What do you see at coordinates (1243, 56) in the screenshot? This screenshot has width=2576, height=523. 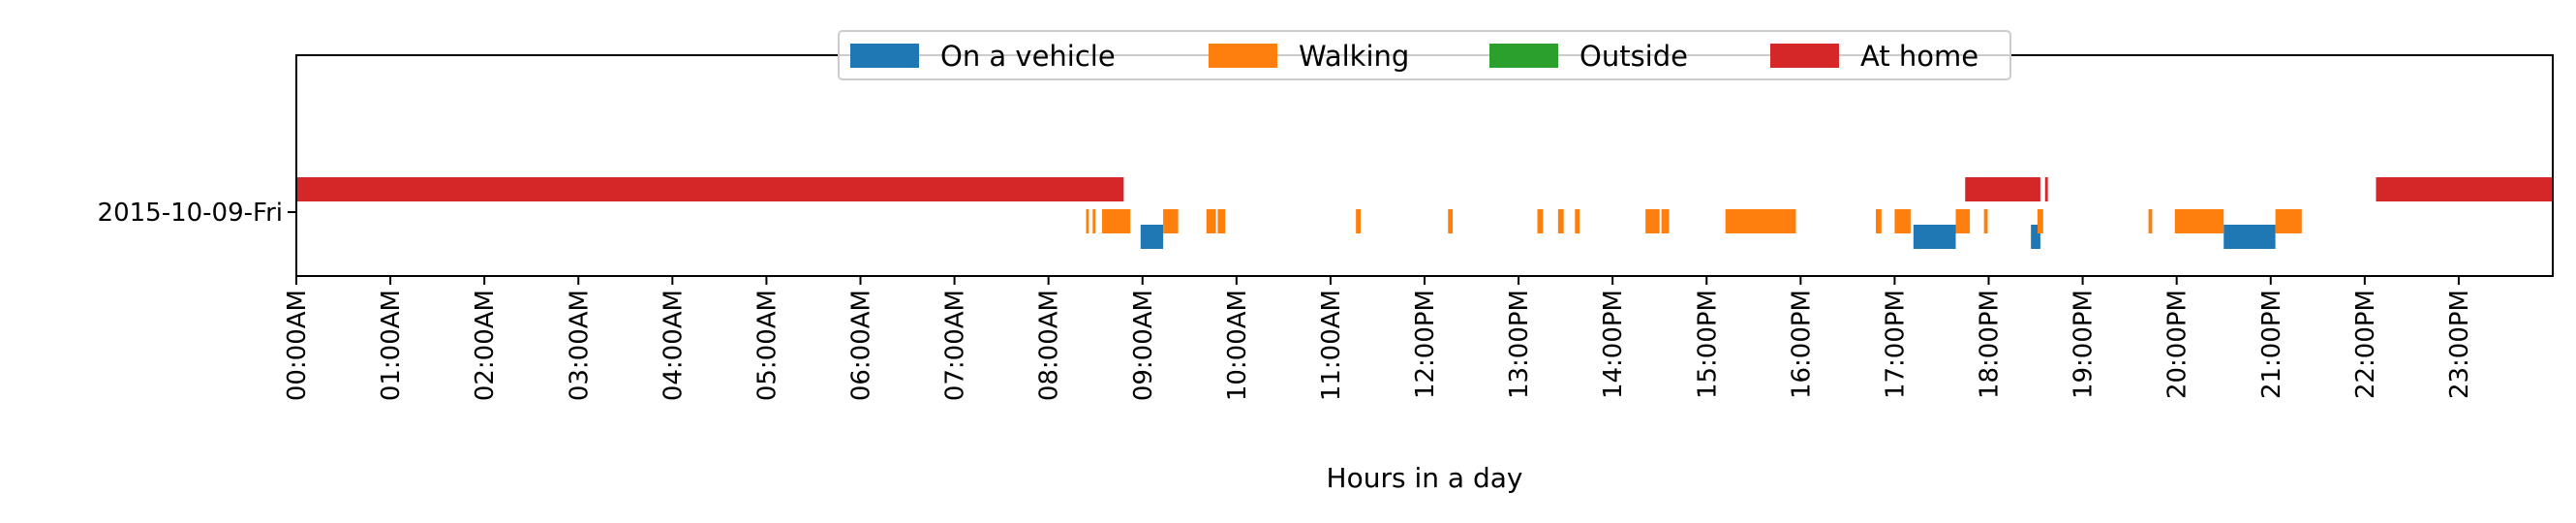 I see `legend-swatch-walking` at bounding box center [1243, 56].